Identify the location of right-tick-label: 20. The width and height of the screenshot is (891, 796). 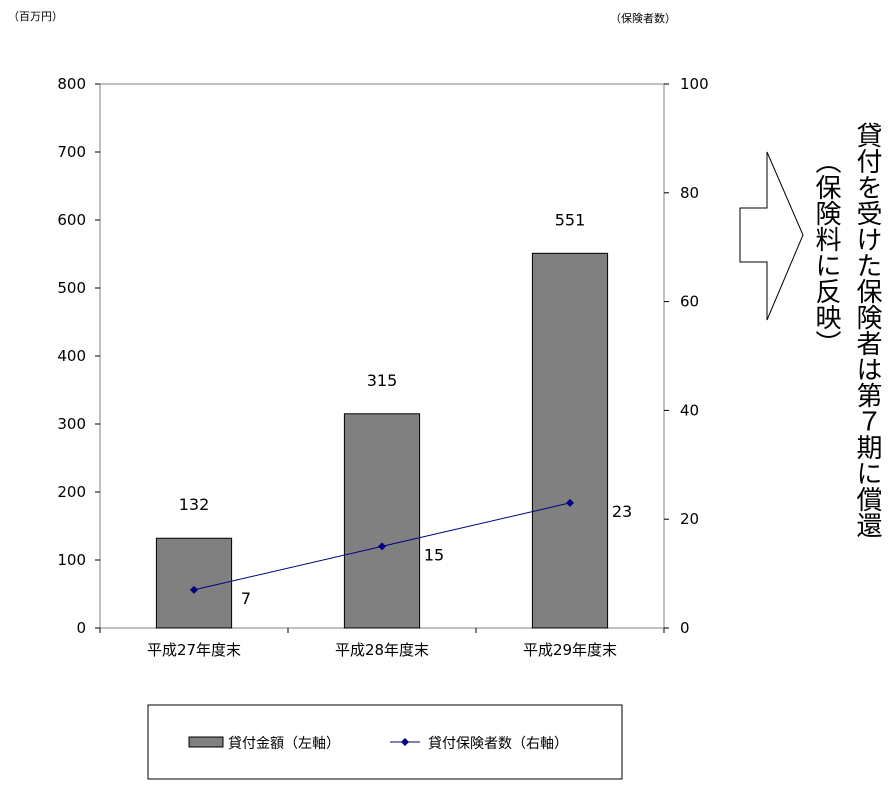
(689, 519).